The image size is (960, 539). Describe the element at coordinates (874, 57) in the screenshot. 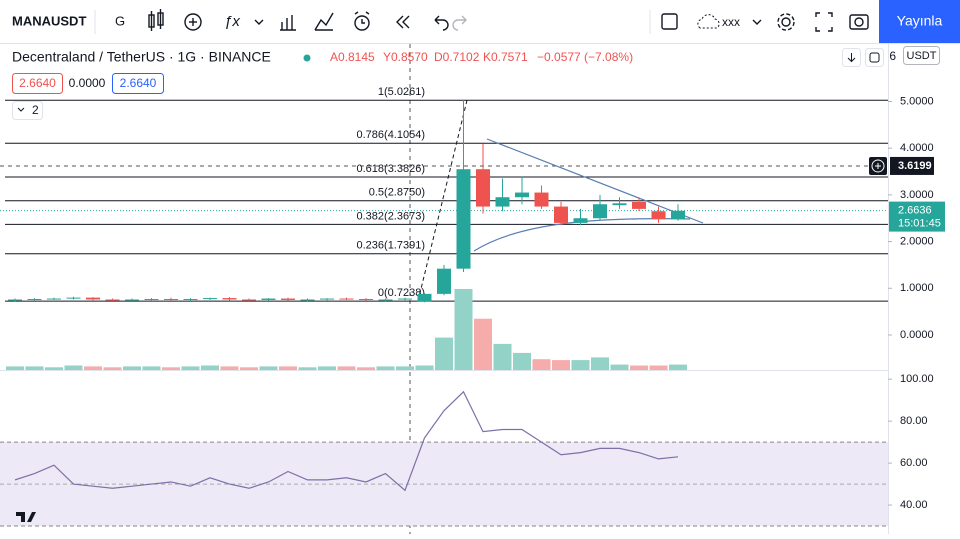

I see `reset-button` at that location.